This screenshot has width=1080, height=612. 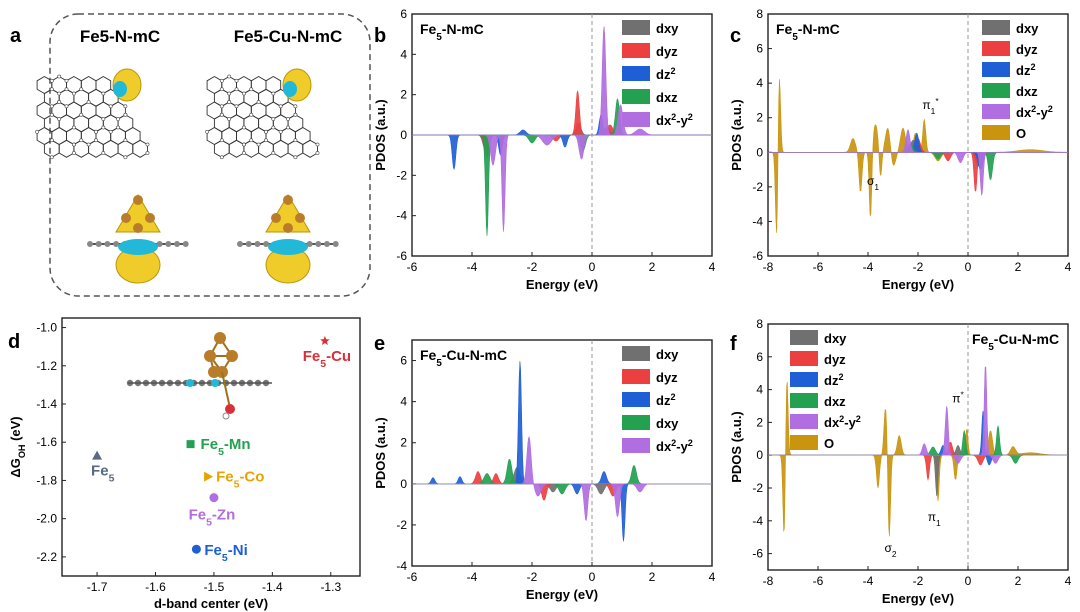 What do you see at coordinates (288, 247) in the screenshot?
I see `iso-cyan-band` at bounding box center [288, 247].